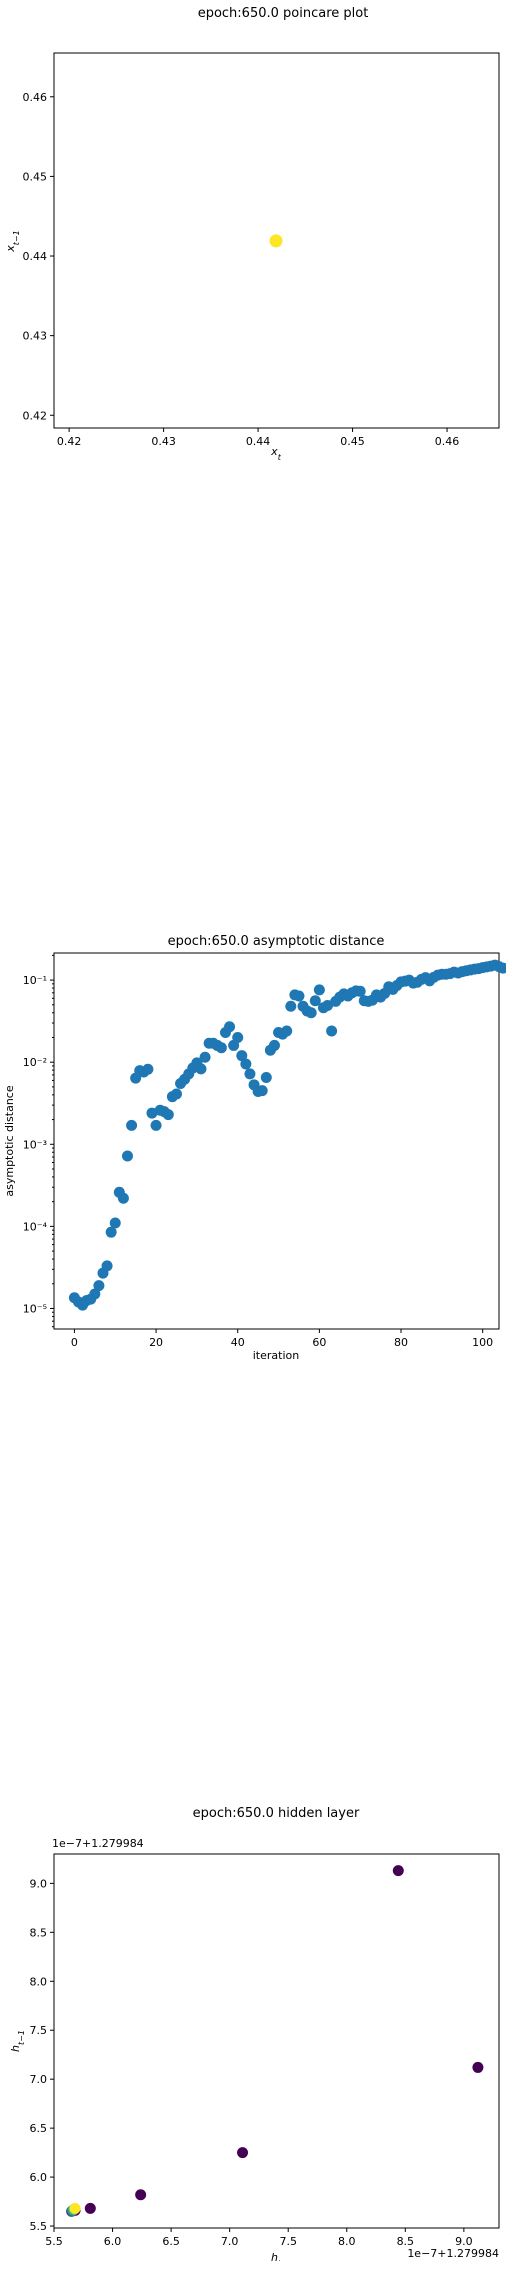  I want to click on x-tick-label: 7.0, so click(230, 2241).